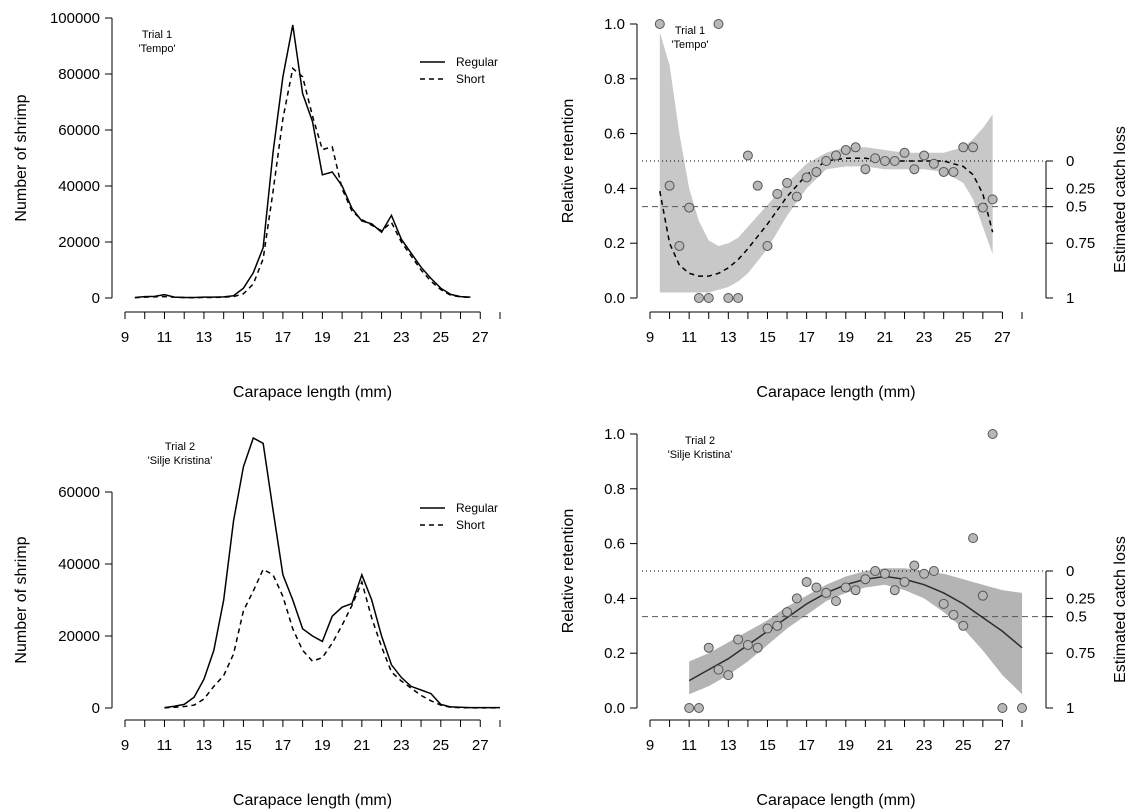 The image size is (1137, 810). I want to click on y2-axis-label: Estimated catch loss, so click(1120, 199).